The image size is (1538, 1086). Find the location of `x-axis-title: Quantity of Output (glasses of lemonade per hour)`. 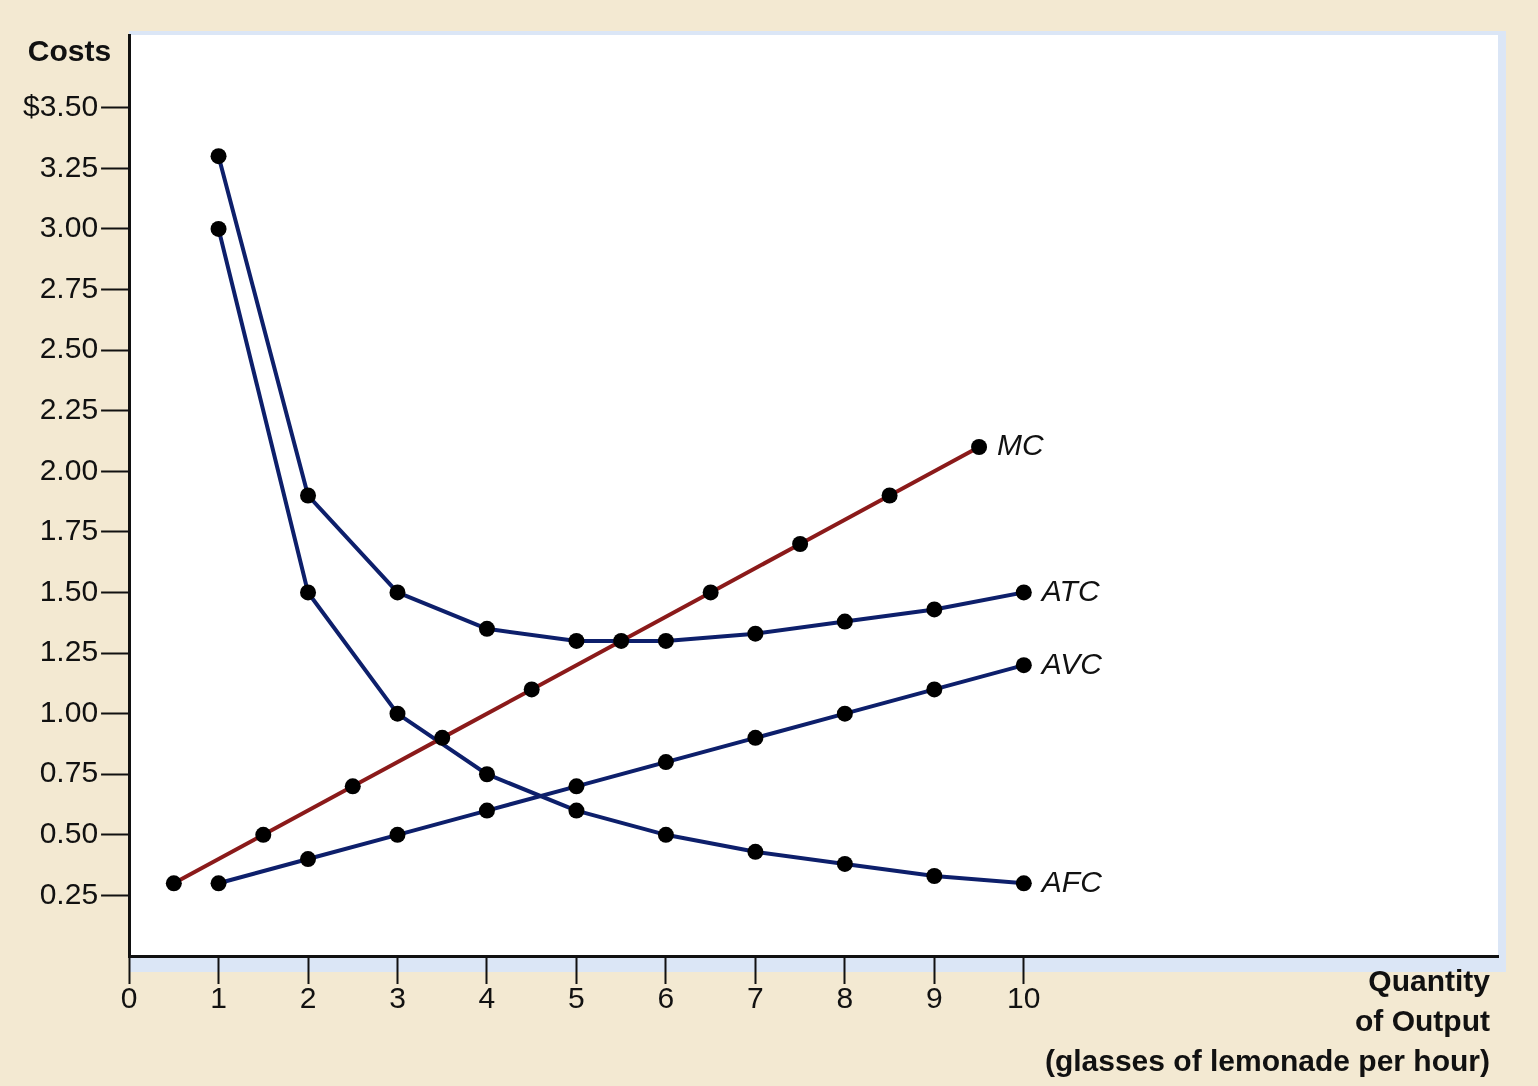

x-axis-title: Quantity of Output (glasses of lemonade per hour) is located at coordinates (1267, 1021).